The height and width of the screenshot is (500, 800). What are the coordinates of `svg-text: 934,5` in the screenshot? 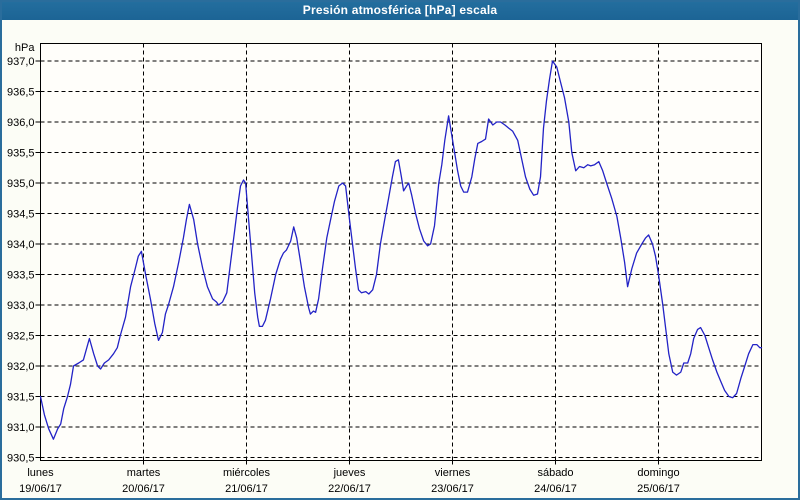 It's located at (21, 215).